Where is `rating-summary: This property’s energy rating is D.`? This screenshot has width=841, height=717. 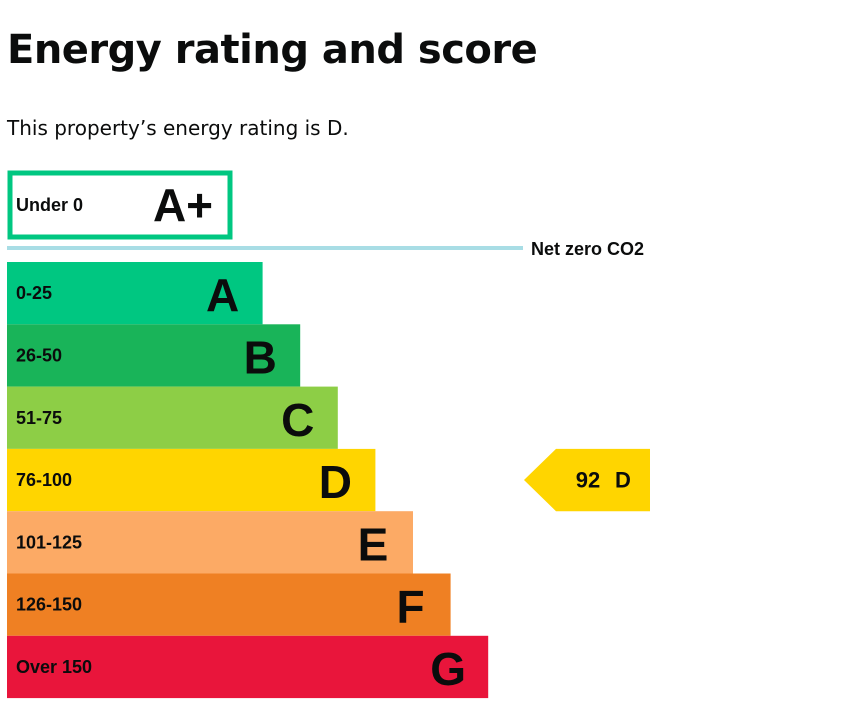 rating-summary: This property’s energy rating is D. is located at coordinates (178, 128).